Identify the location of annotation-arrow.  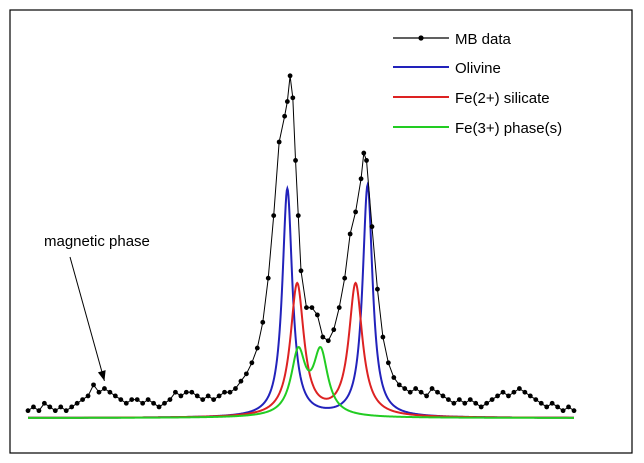
(87, 319).